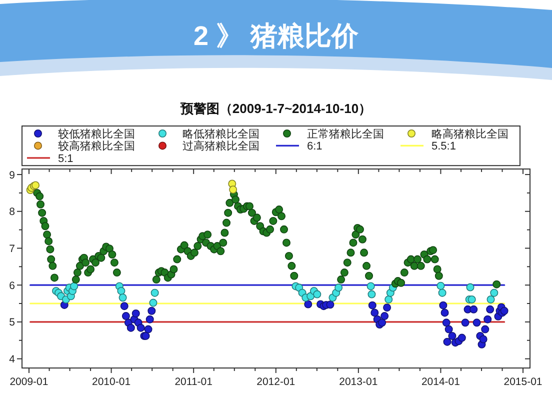 Image resolution: width=552 pixels, height=403 pixels. I want to click on x-tick-label: 2013-01, so click(358, 382).